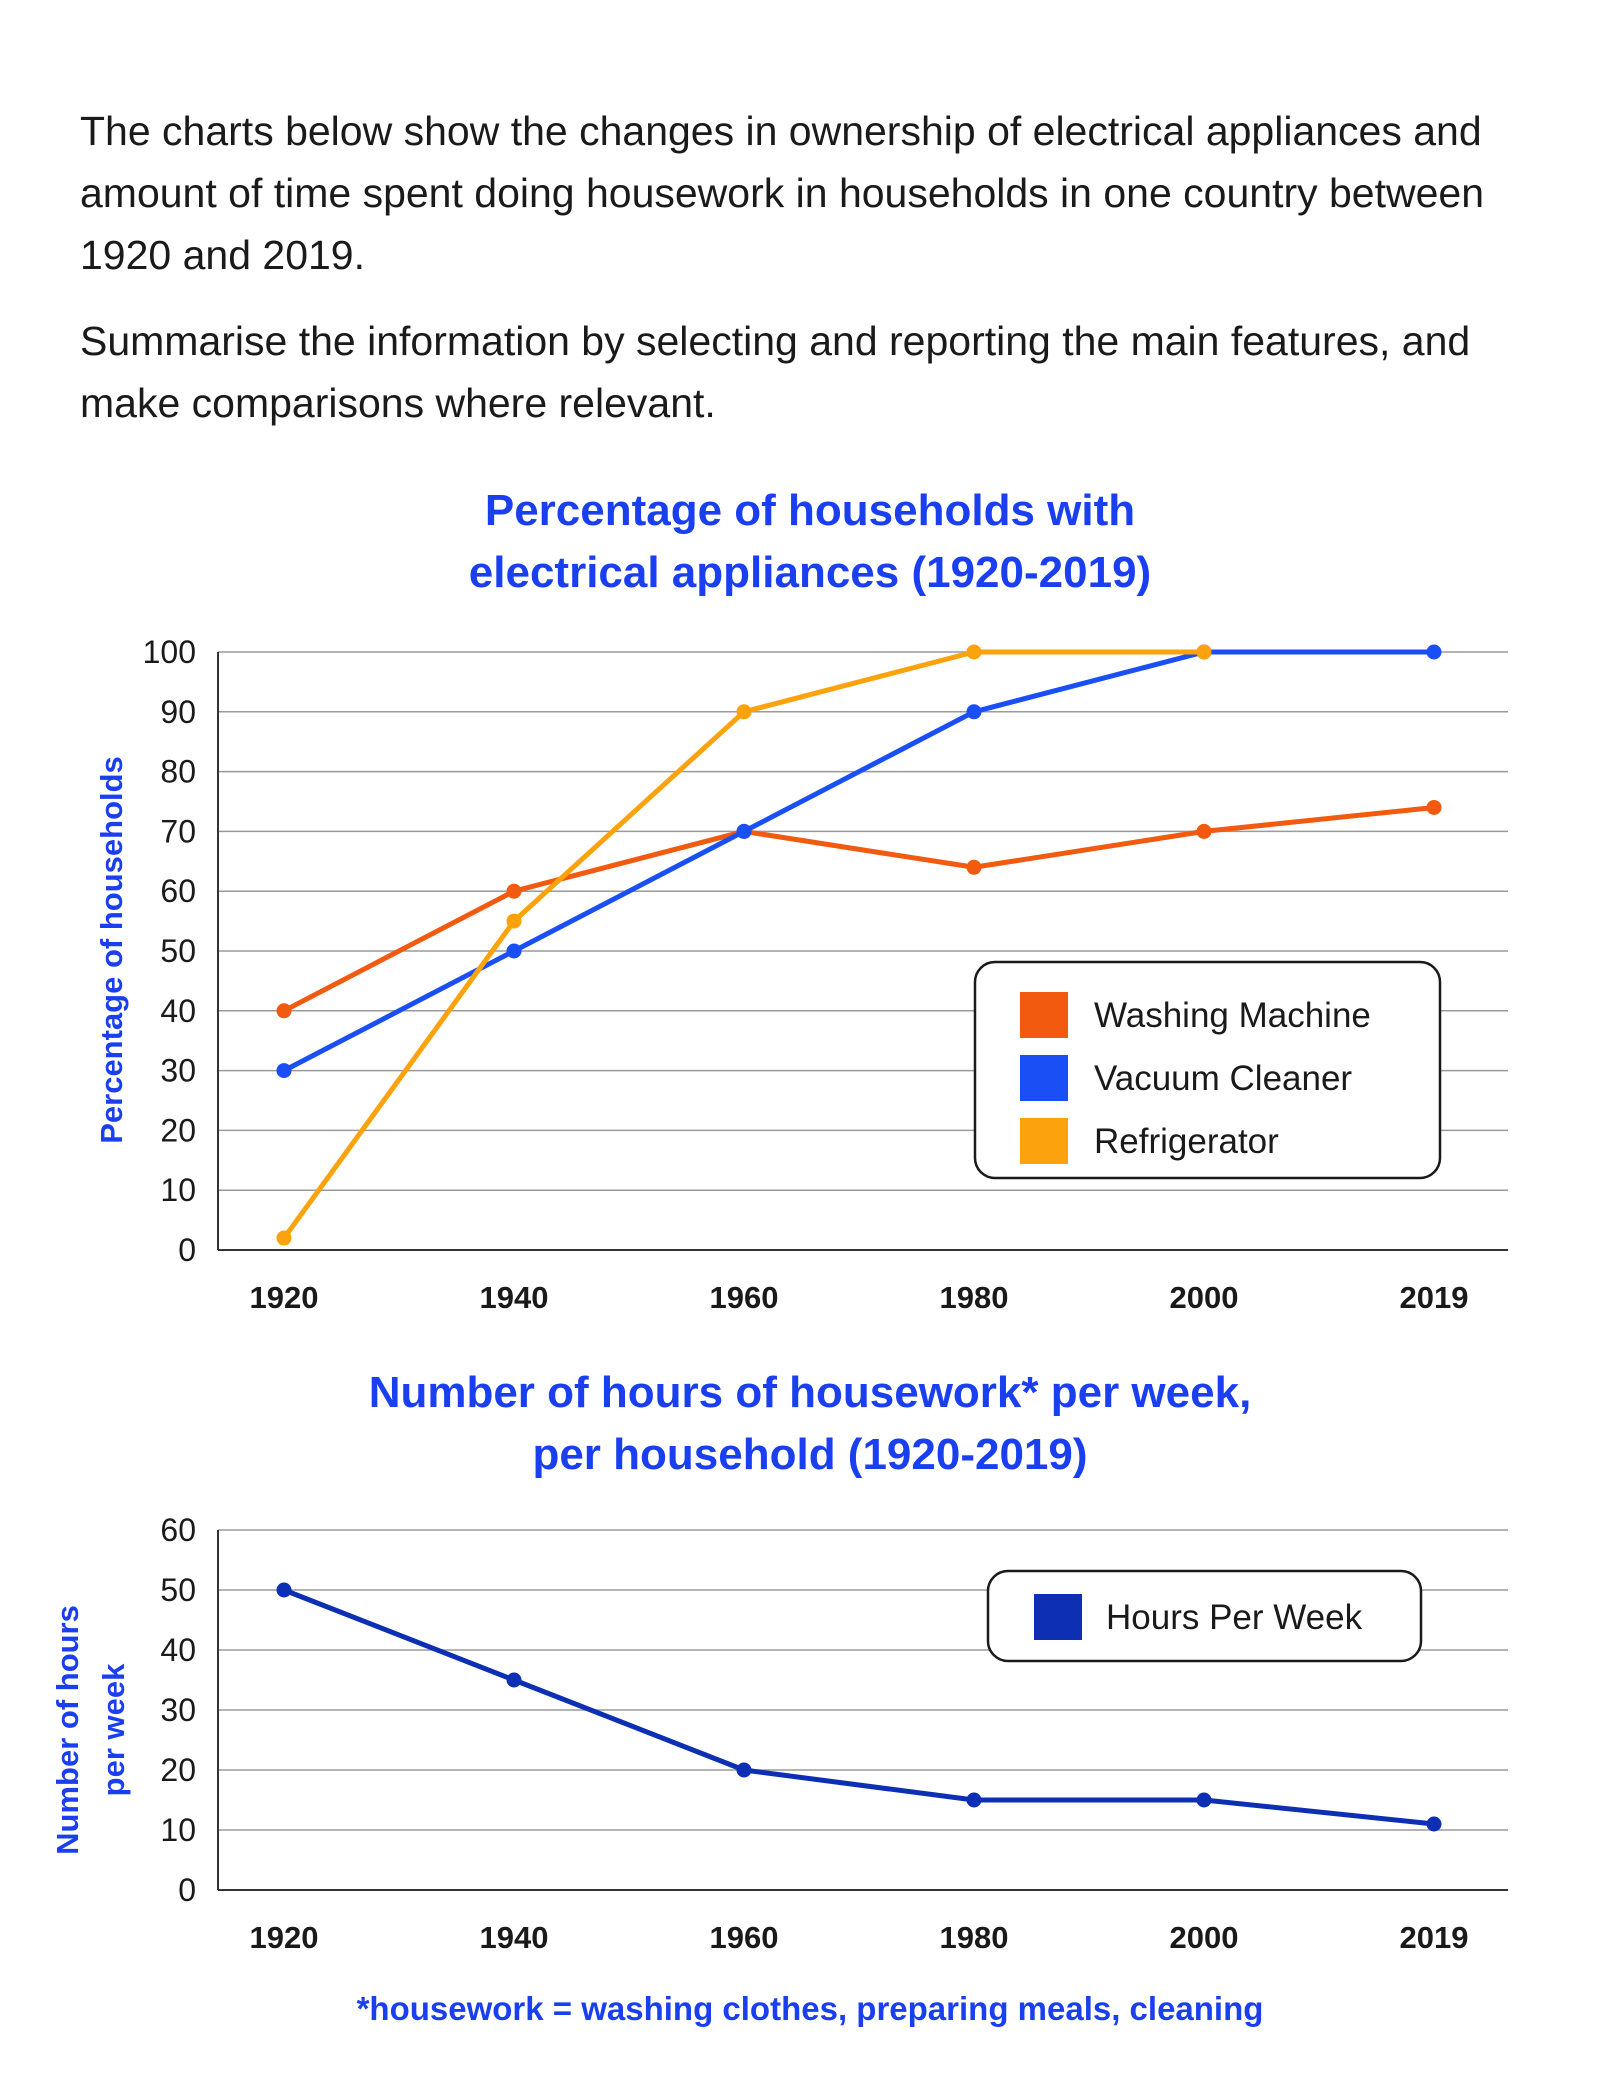 Image resolution: width=1620 pixels, height=2100 pixels. What do you see at coordinates (169, 652) in the screenshot?
I see `y-tick-label: 100` at bounding box center [169, 652].